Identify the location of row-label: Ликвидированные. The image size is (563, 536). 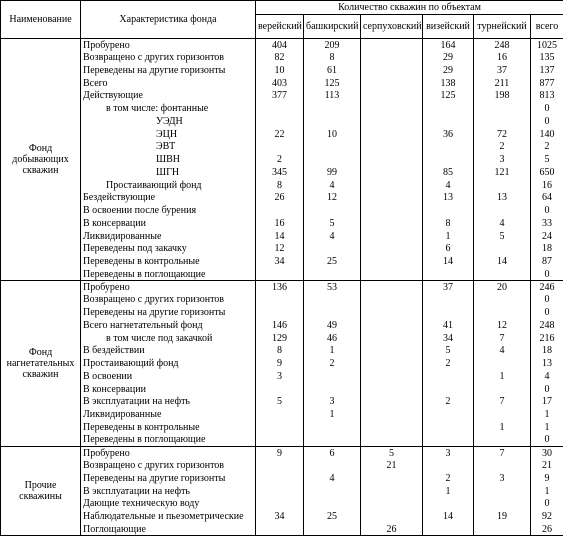
(168, 414).